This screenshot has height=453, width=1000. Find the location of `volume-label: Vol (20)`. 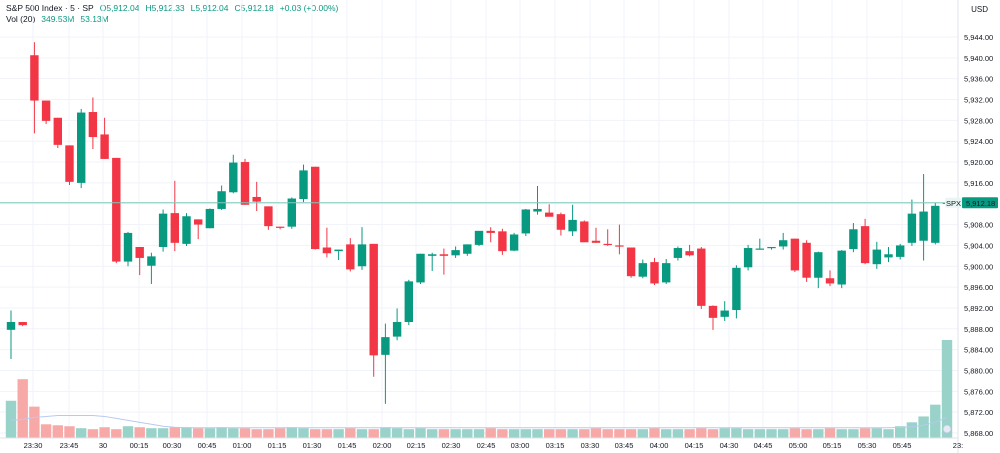

volume-label: Vol (20) is located at coordinates (21, 19).